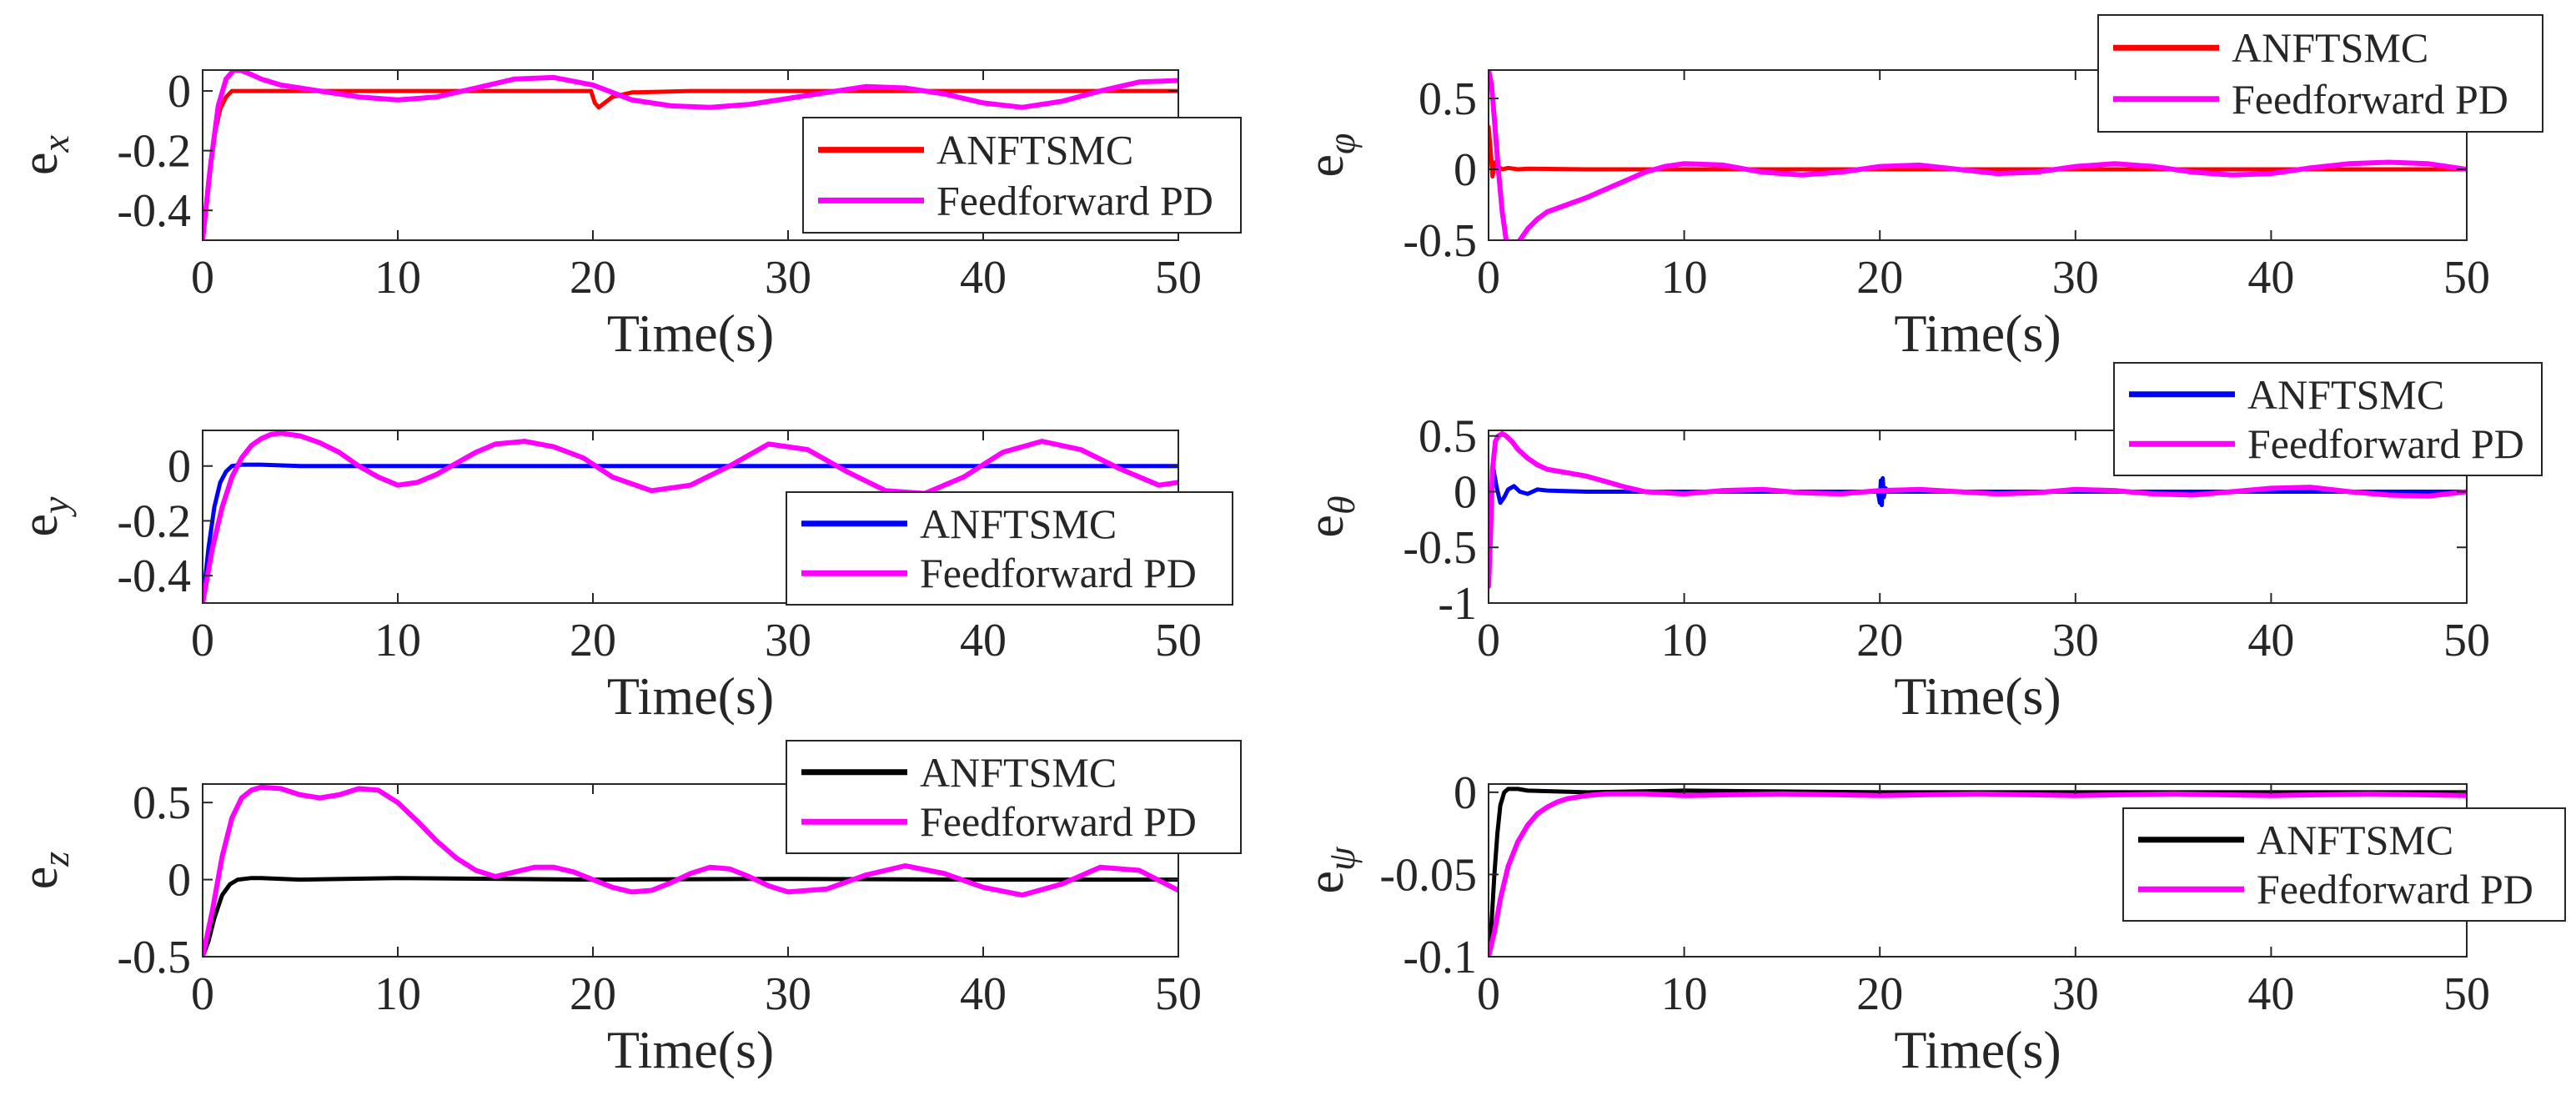 The height and width of the screenshot is (1116, 2576). I want to click on y-axis-label: ex, so click(44, 154).